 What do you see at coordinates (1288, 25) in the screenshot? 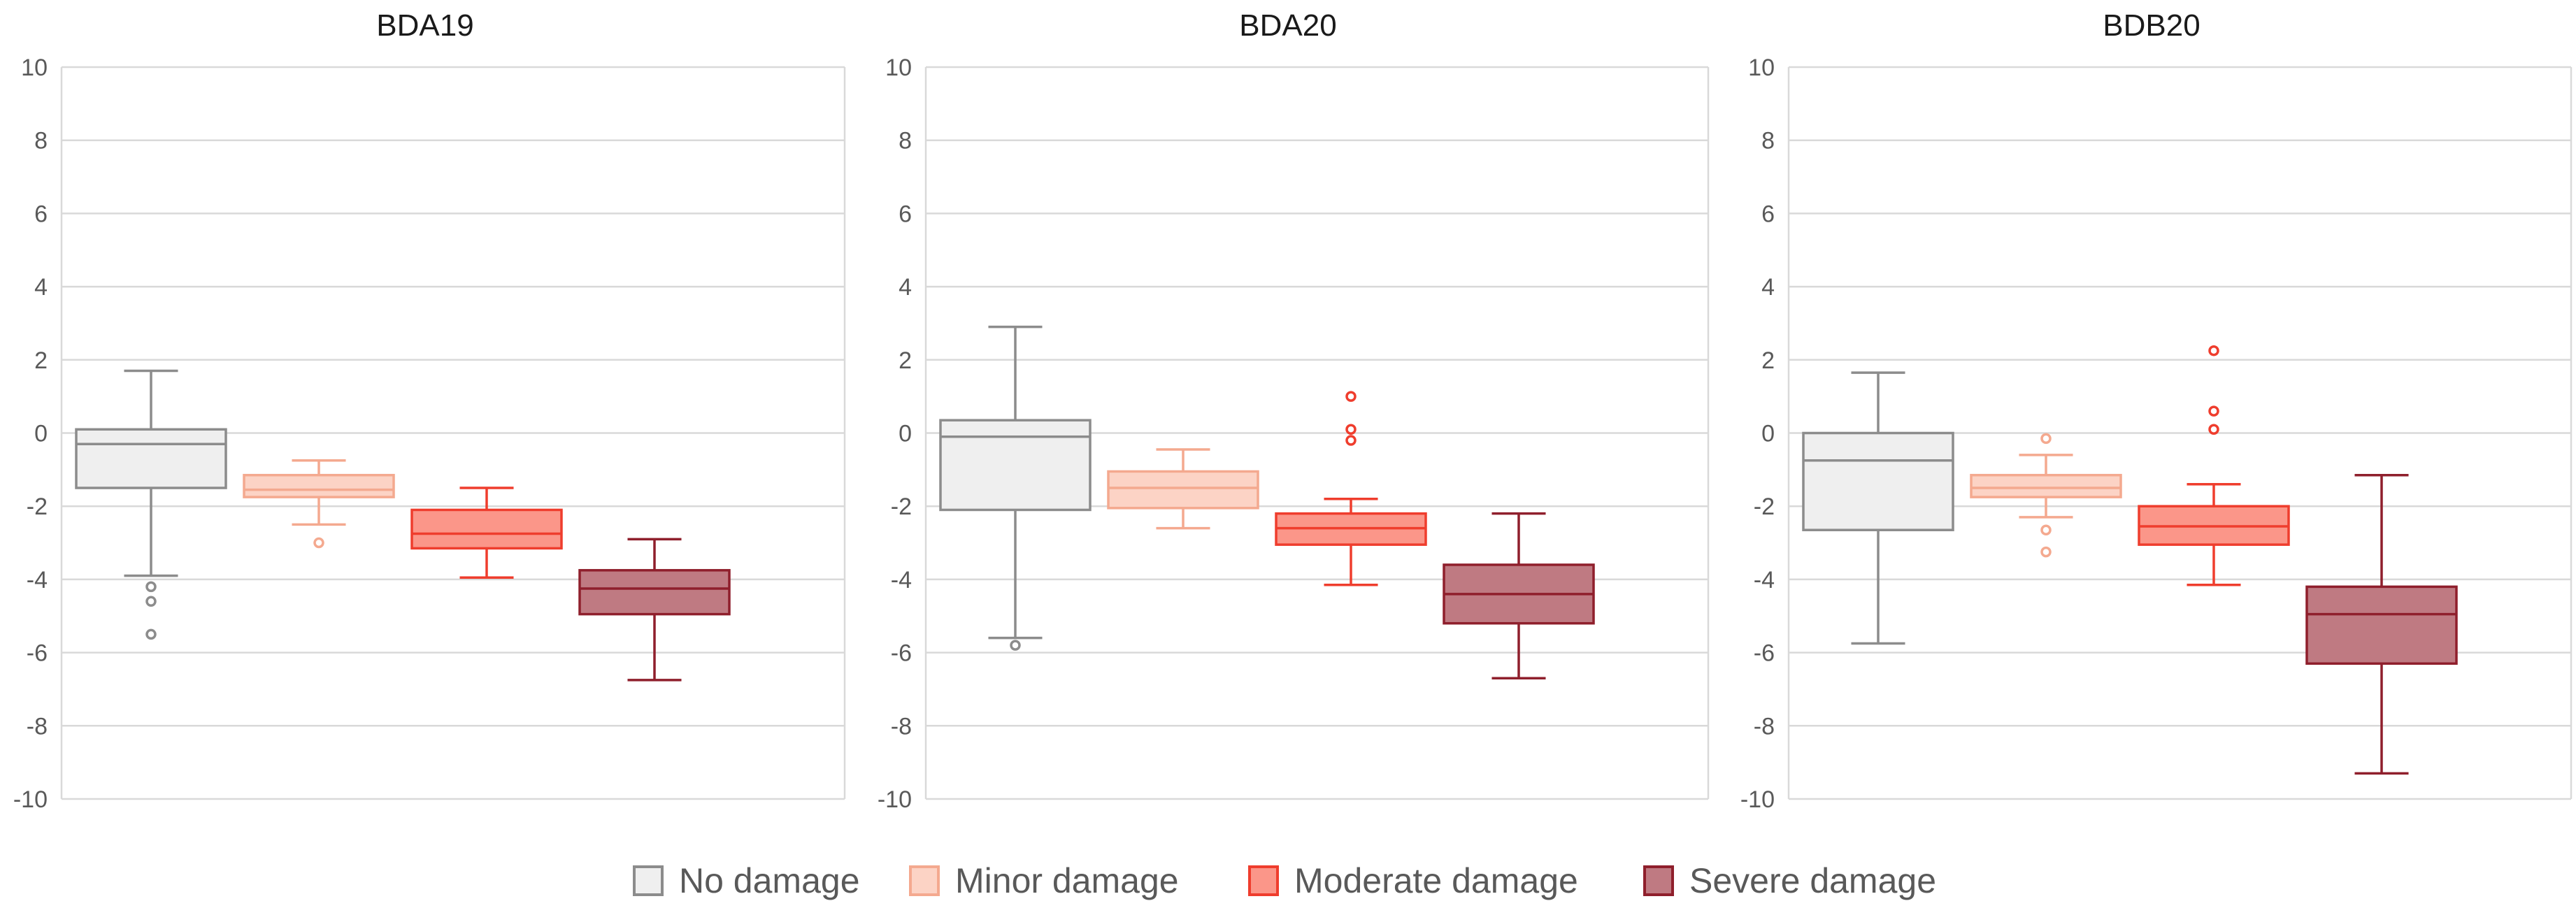
I see `panel-title-2: BDA20` at bounding box center [1288, 25].